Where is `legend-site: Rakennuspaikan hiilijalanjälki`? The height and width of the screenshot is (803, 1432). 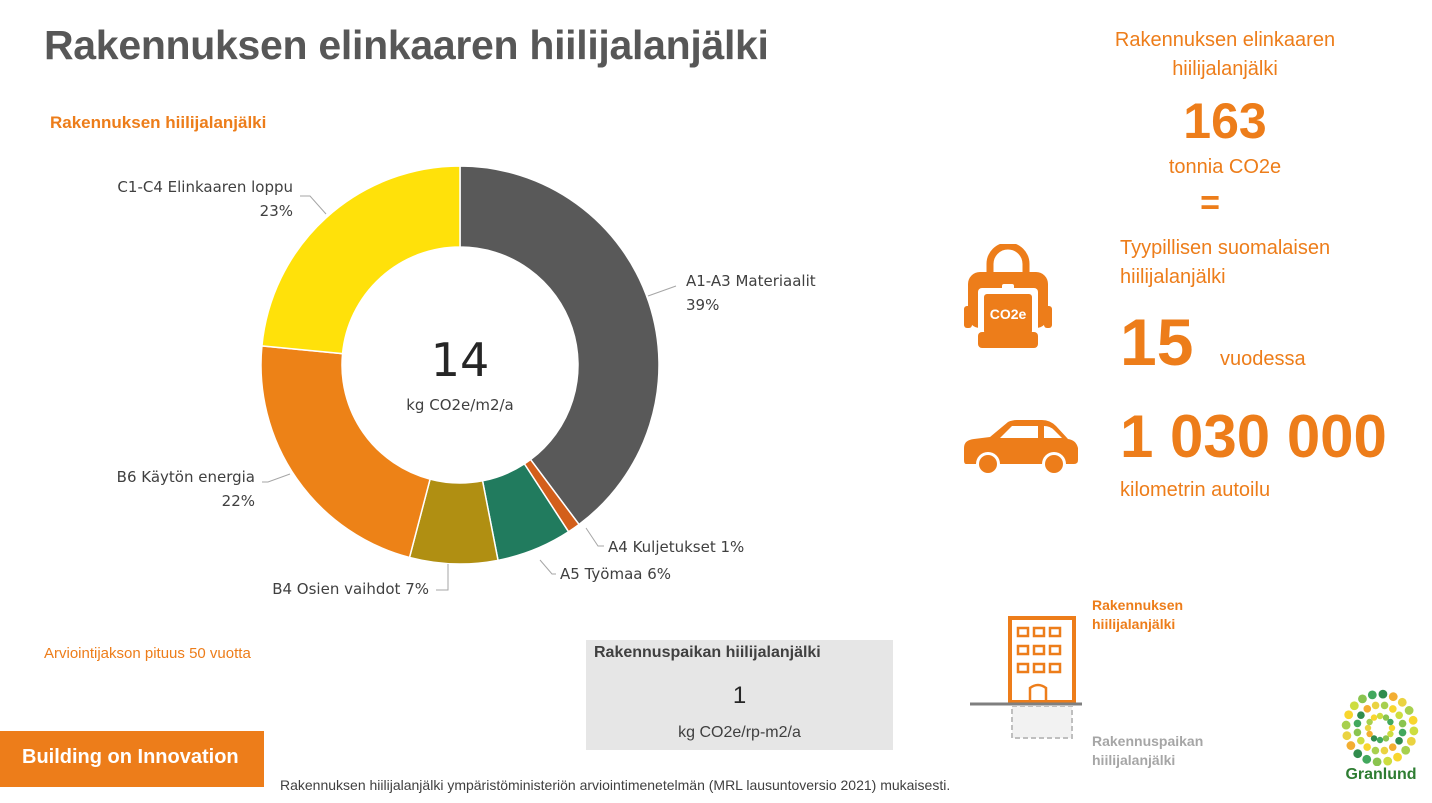
legend-site: Rakennuspaikan hiilijalanjälki is located at coordinates (1148, 750).